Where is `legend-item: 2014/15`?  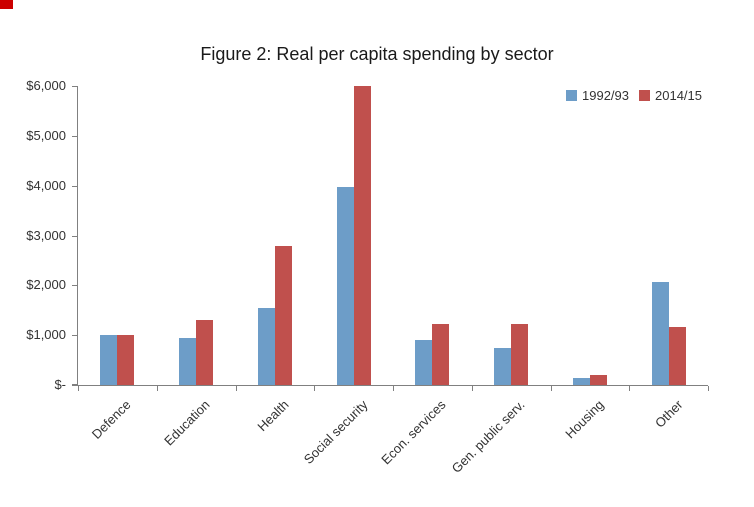 legend-item: 2014/15 is located at coordinates (670, 95).